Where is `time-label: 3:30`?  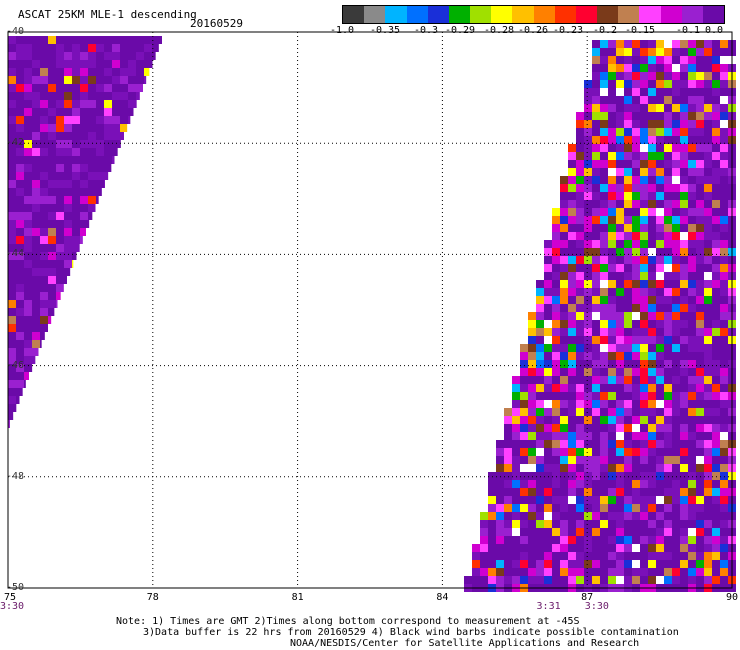 time-label: 3:30 is located at coordinates (12, 606).